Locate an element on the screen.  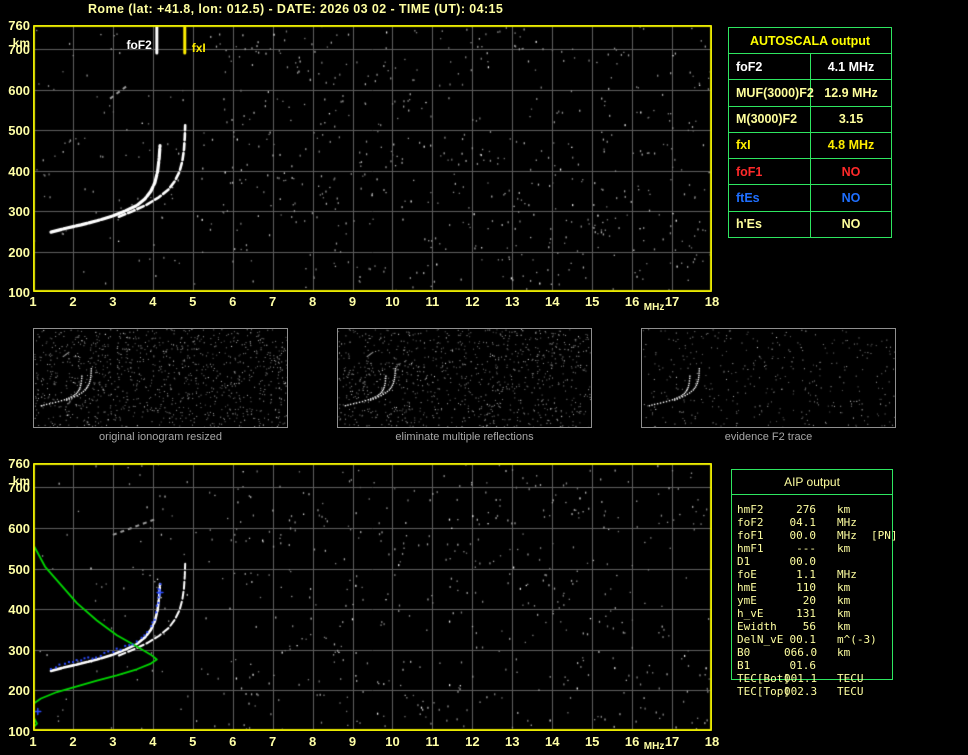
fxi-marker-label: fxI is located at coordinates (198, 48).